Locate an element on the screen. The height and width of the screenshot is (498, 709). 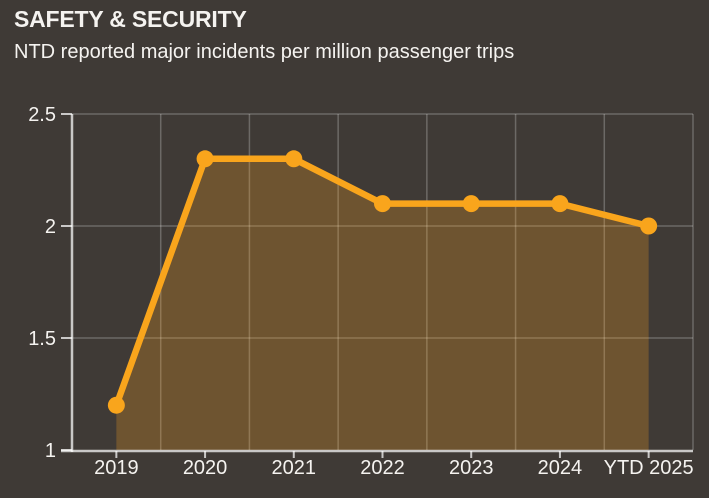
chart-title: SAFETY & SECURITY is located at coordinates (130, 19).